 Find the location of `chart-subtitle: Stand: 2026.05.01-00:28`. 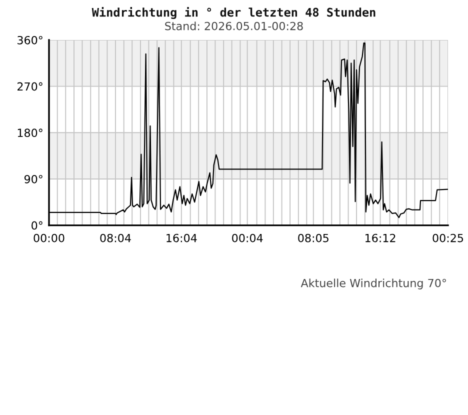

chart-subtitle: Stand: 2026.05.01-00:28 is located at coordinates (234, 26).